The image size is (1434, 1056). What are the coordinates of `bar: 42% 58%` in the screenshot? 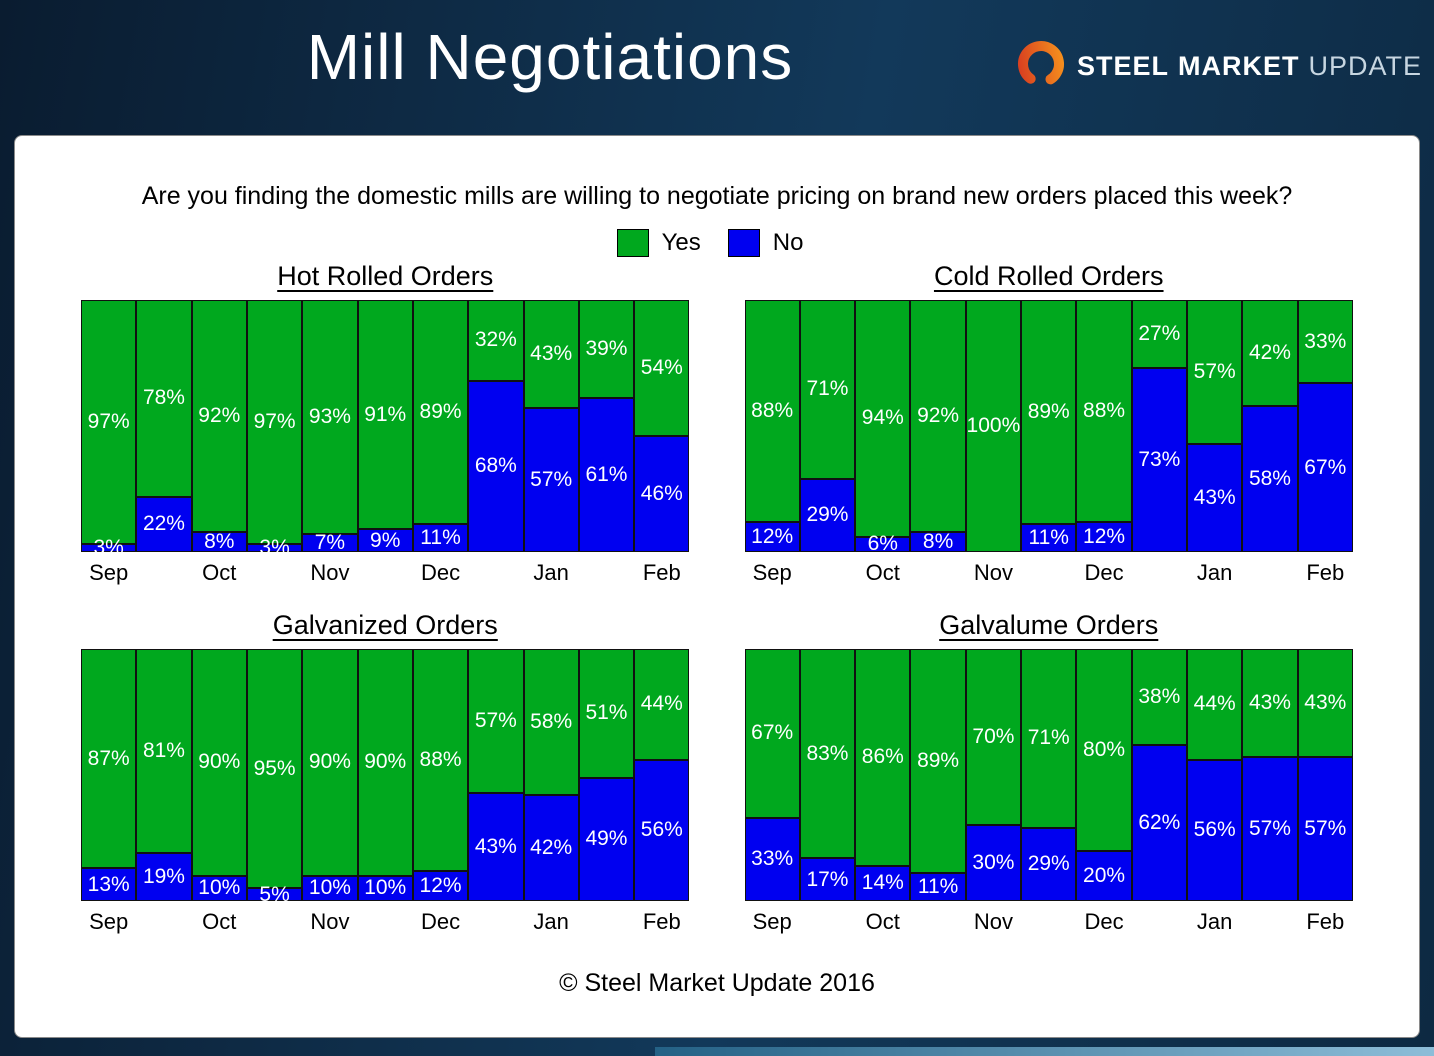 It's located at (1270, 426).